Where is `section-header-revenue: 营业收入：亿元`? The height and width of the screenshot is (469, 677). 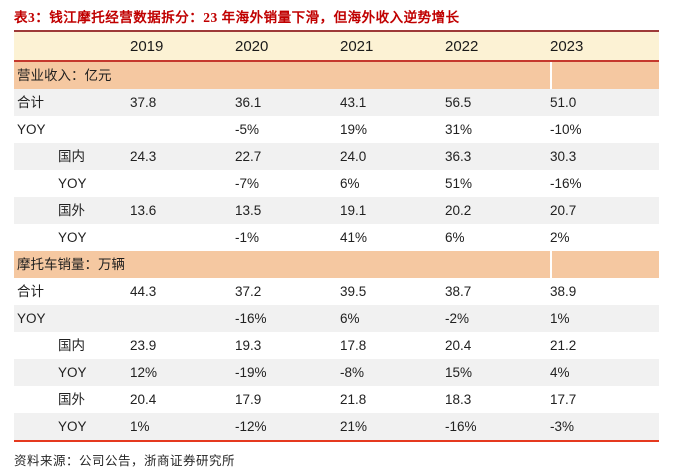 section-header-revenue: 营业收入：亿元 is located at coordinates (336, 75).